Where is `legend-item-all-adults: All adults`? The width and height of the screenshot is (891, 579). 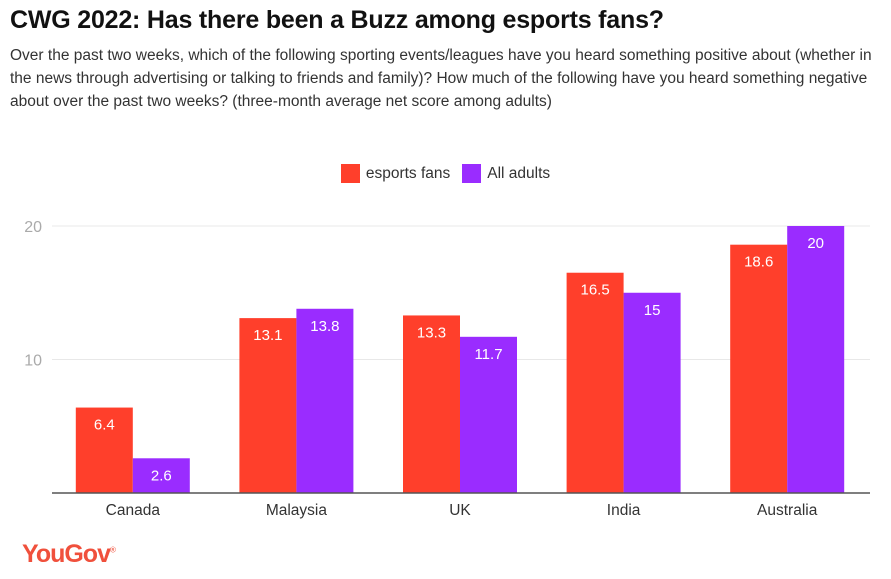 legend-item-all-adults: All adults is located at coordinates (506, 173).